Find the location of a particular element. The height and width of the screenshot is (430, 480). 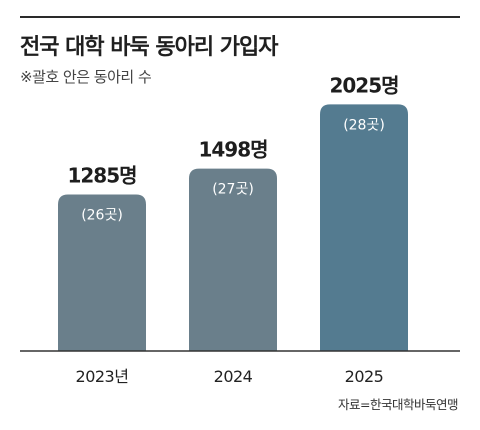

bar-2025 is located at coordinates (364, 228).